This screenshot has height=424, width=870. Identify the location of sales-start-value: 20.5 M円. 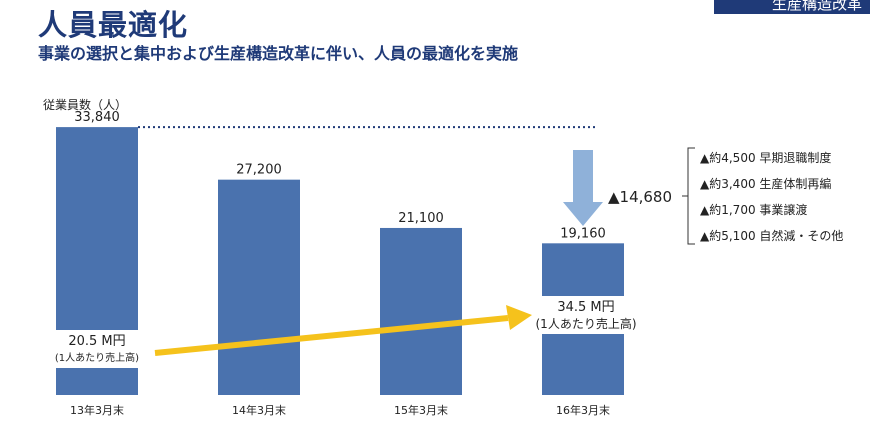
(96, 341).